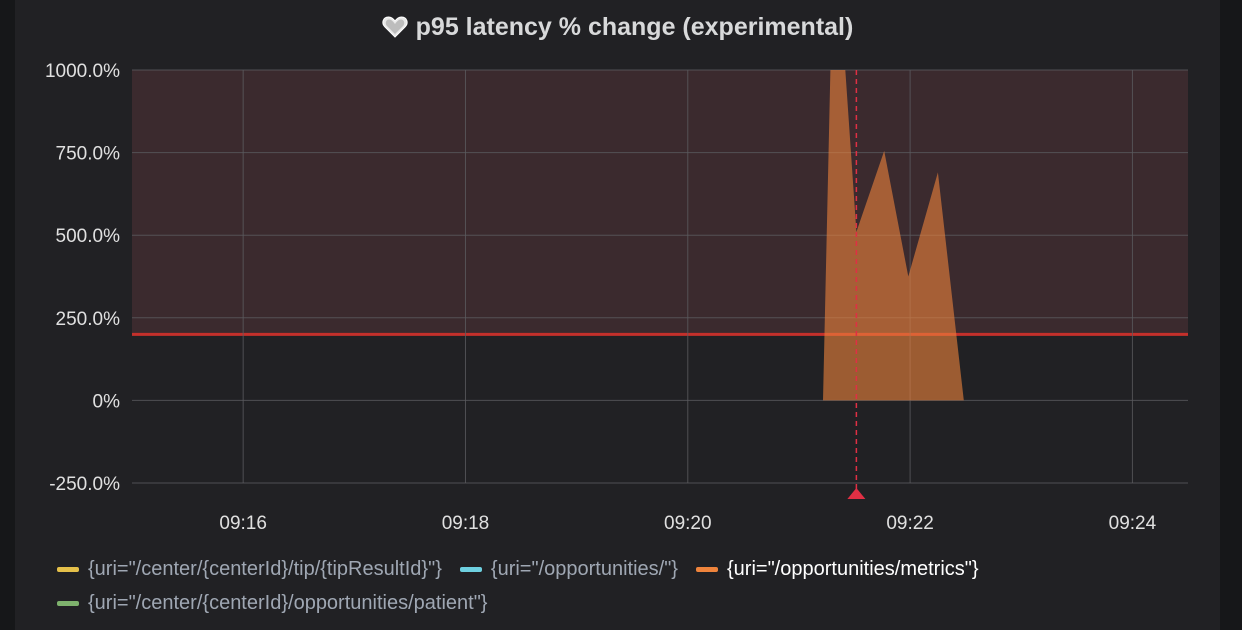 Image resolution: width=1242 pixels, height=630 pixels. What do you see at coordinates (88, 319) in the screenshot?
I see `y-tick-label: 250.0%` at bounding box center [88, 319].